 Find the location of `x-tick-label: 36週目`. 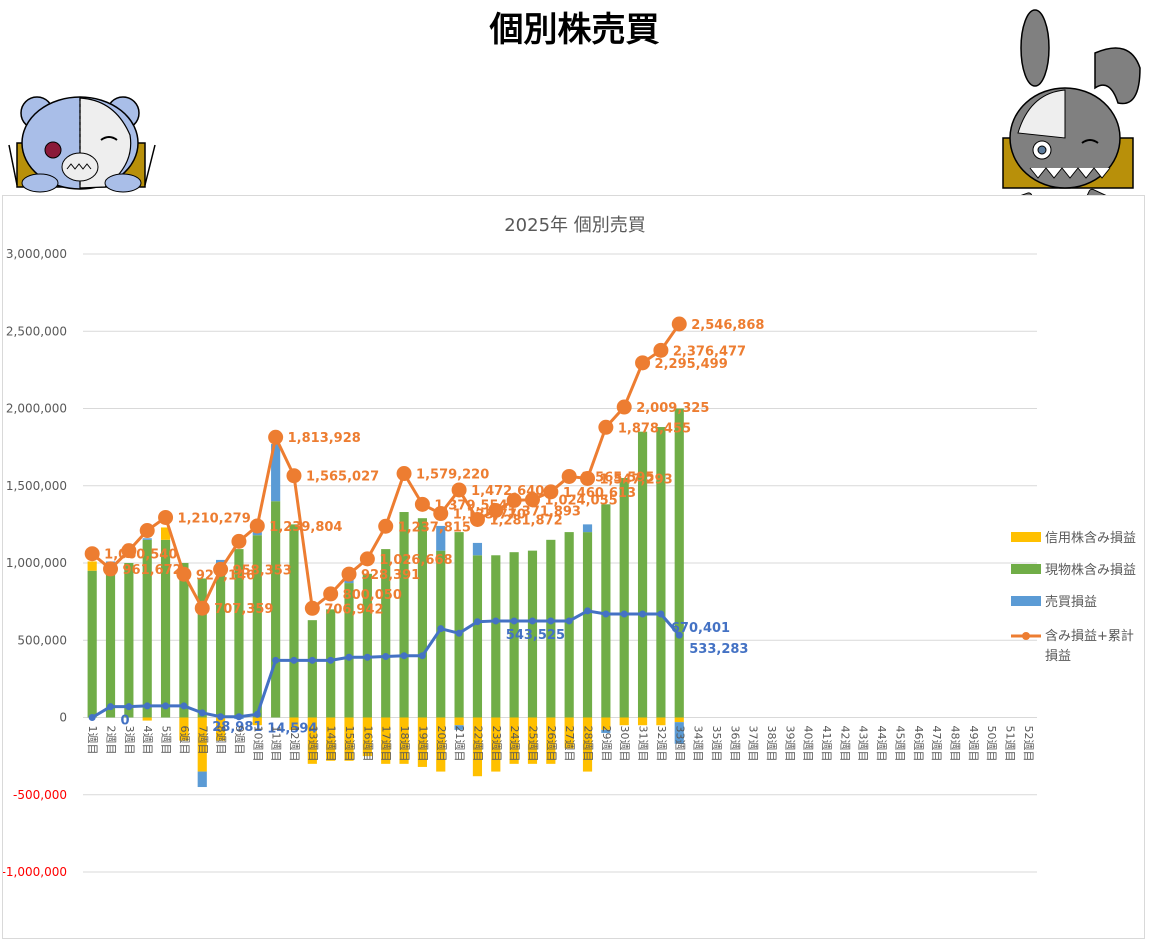

x-tick-label: 36週目 is located at coordinates (734, 744).